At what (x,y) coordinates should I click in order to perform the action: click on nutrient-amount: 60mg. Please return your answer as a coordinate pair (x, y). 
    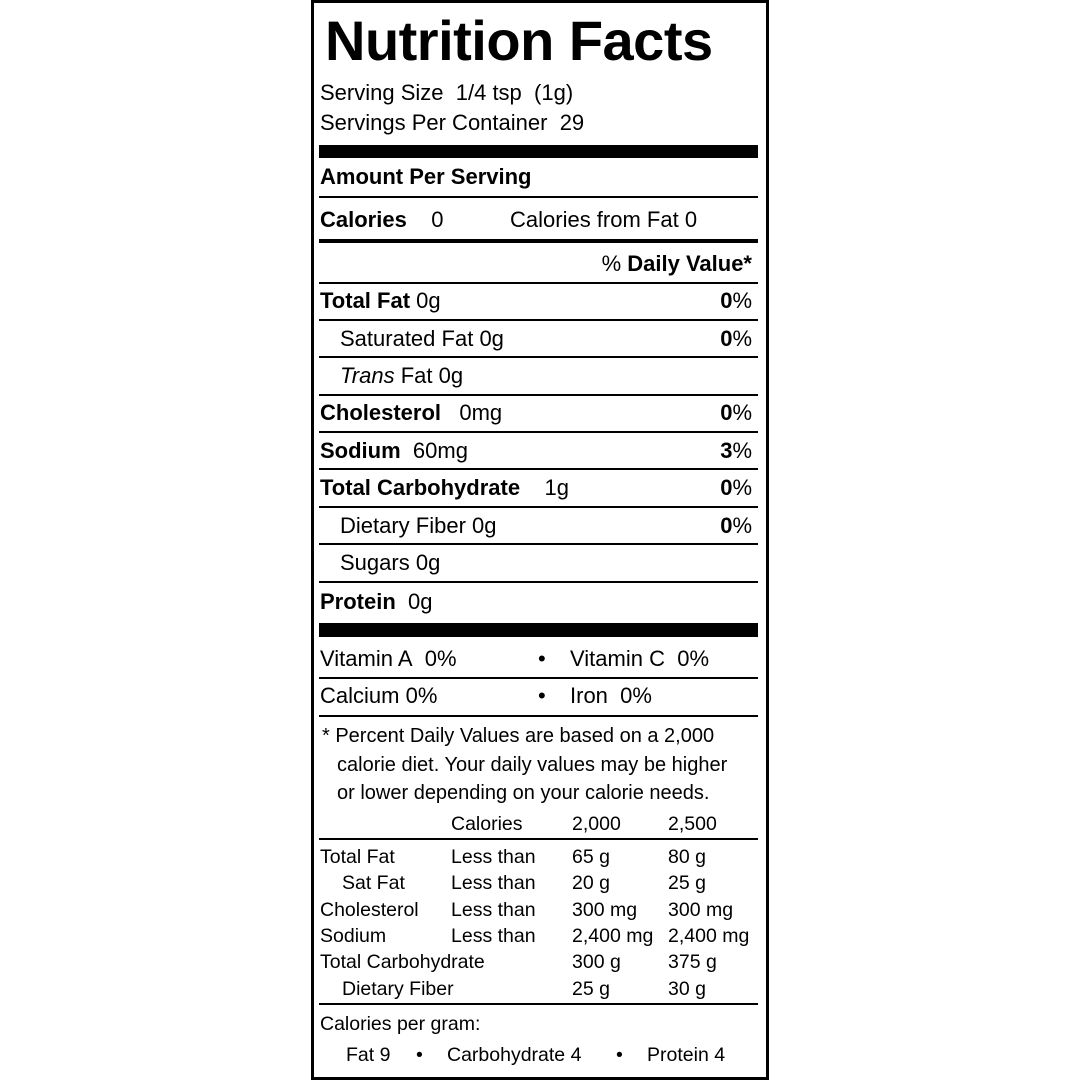
    Looking at the image, I should click on (440, 450).